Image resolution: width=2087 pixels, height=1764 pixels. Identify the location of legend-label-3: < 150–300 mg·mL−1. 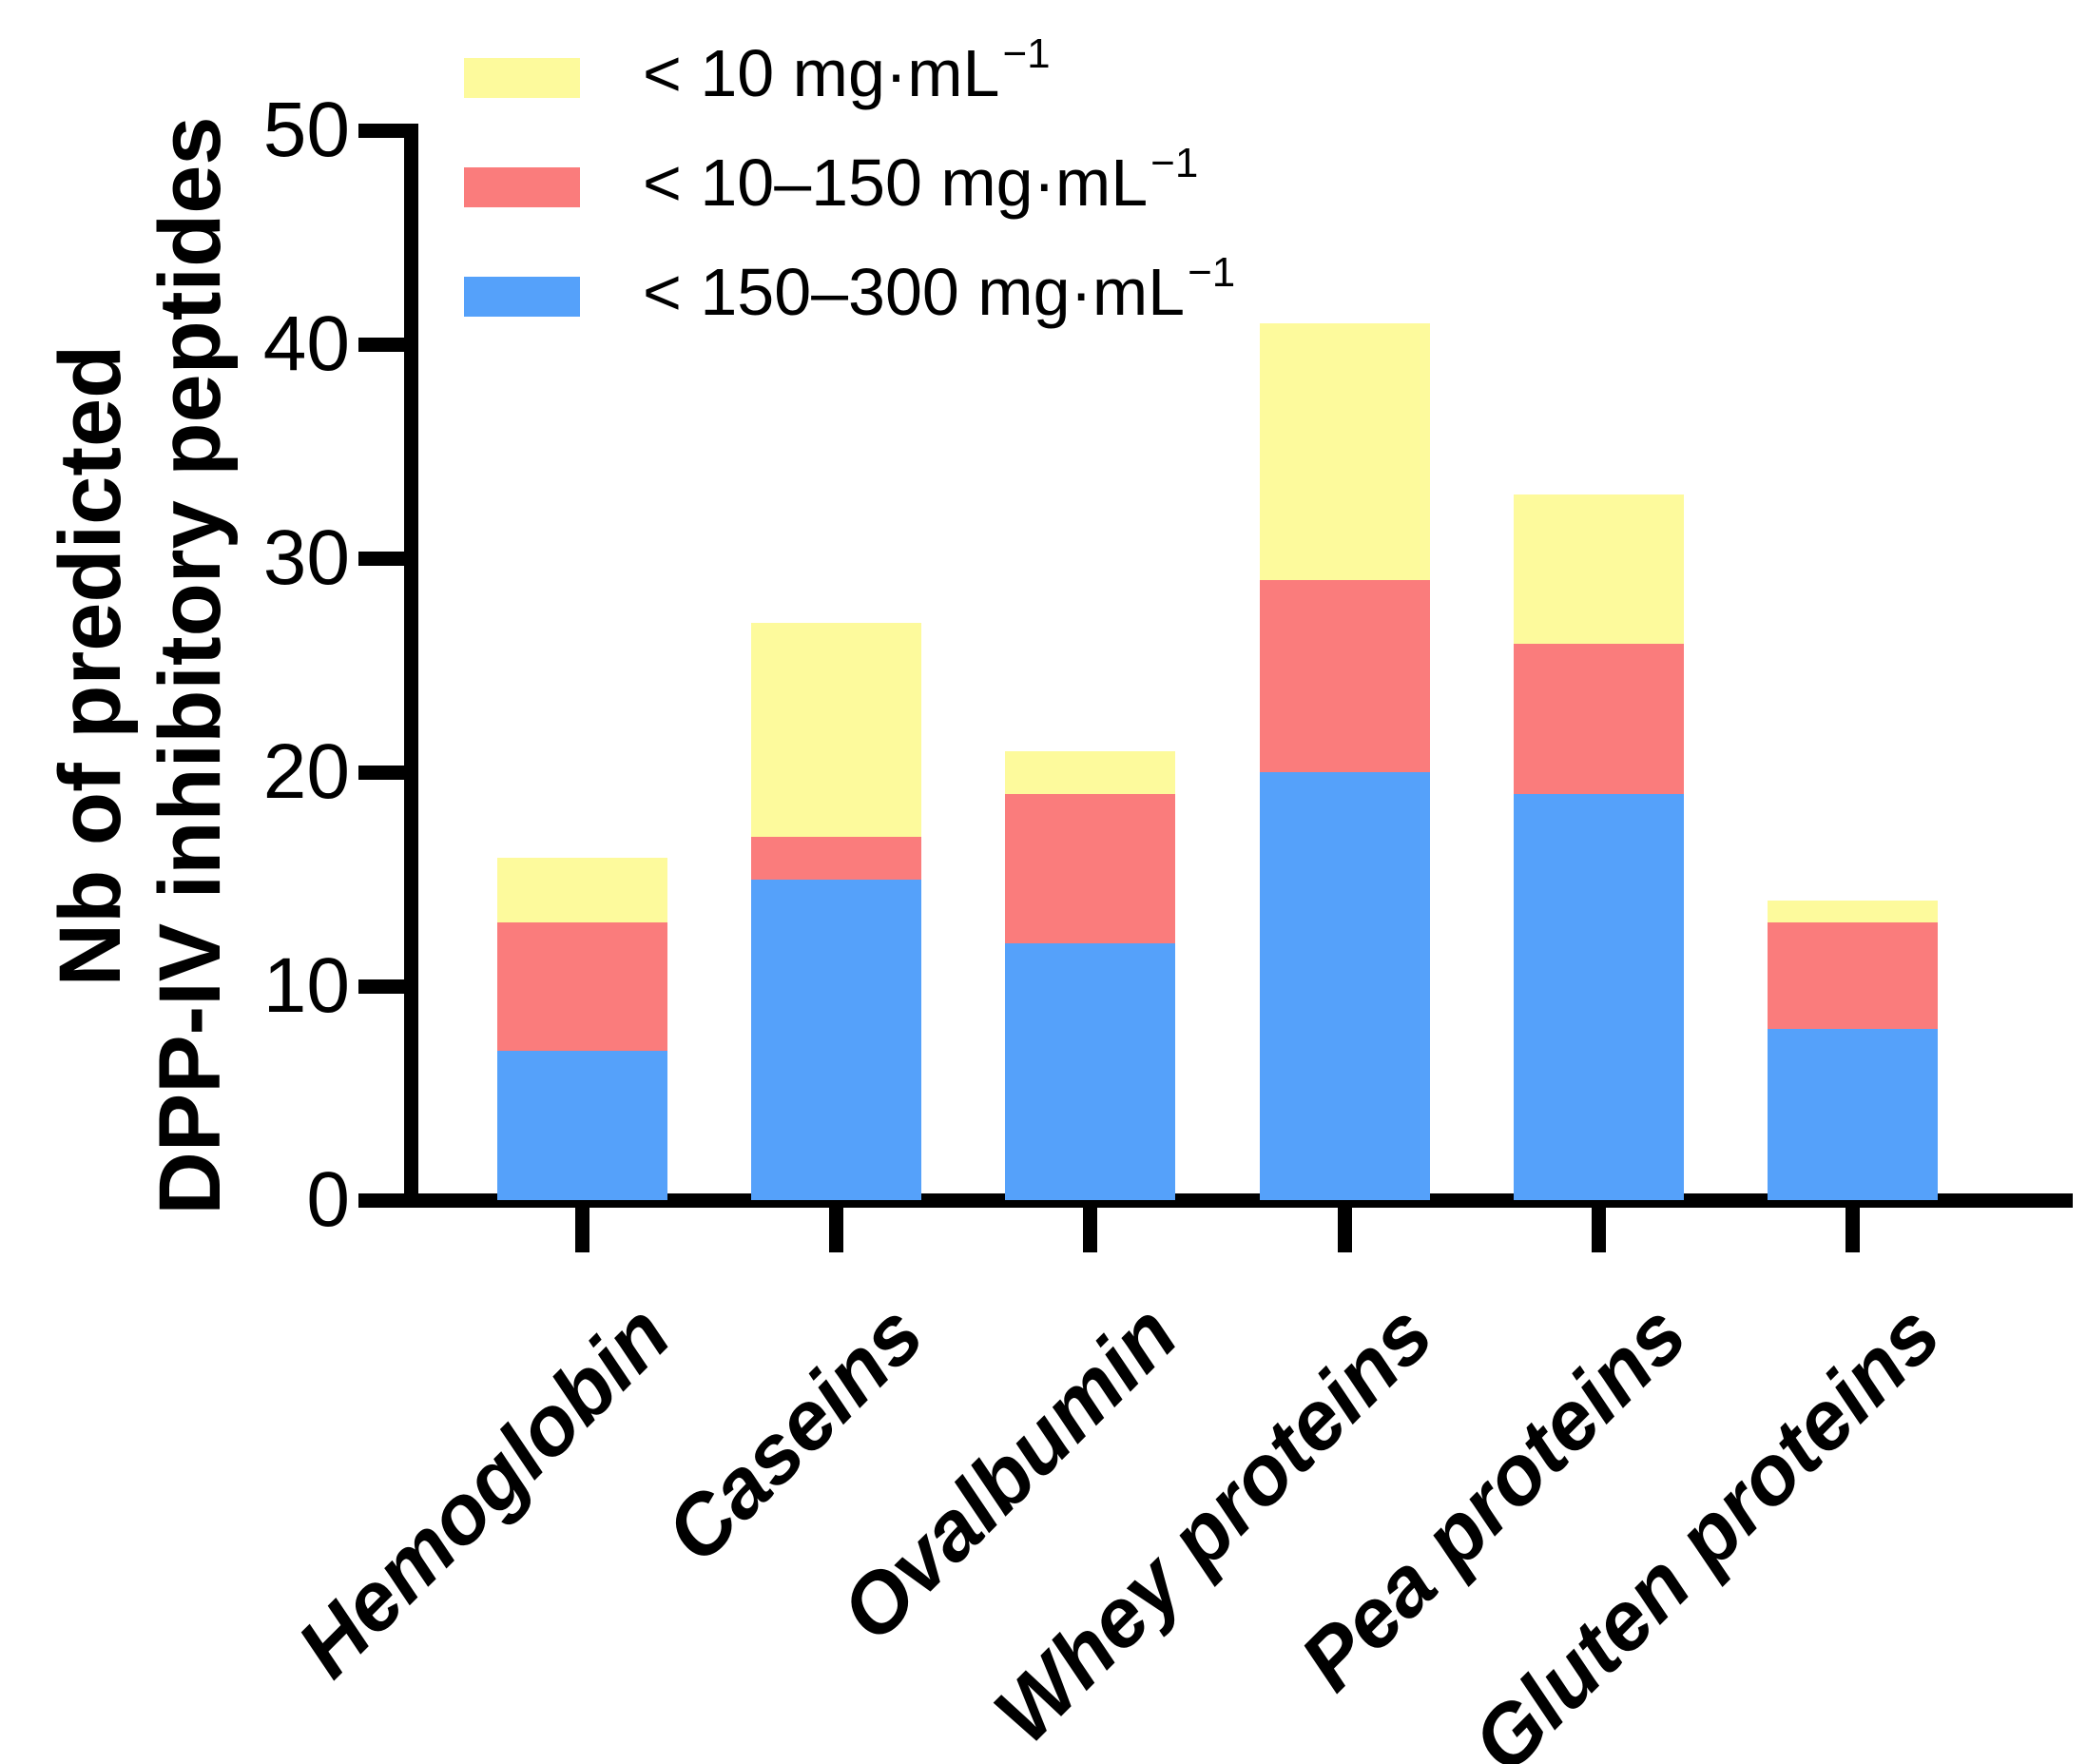
(939, 292).